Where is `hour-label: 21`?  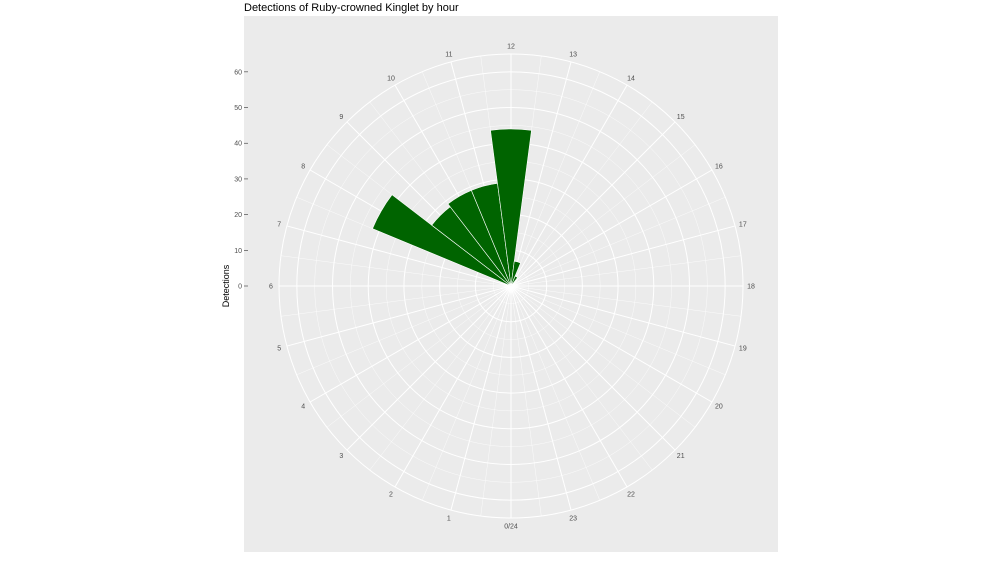 hour-label: 21 is located at coordinates (681, 456).